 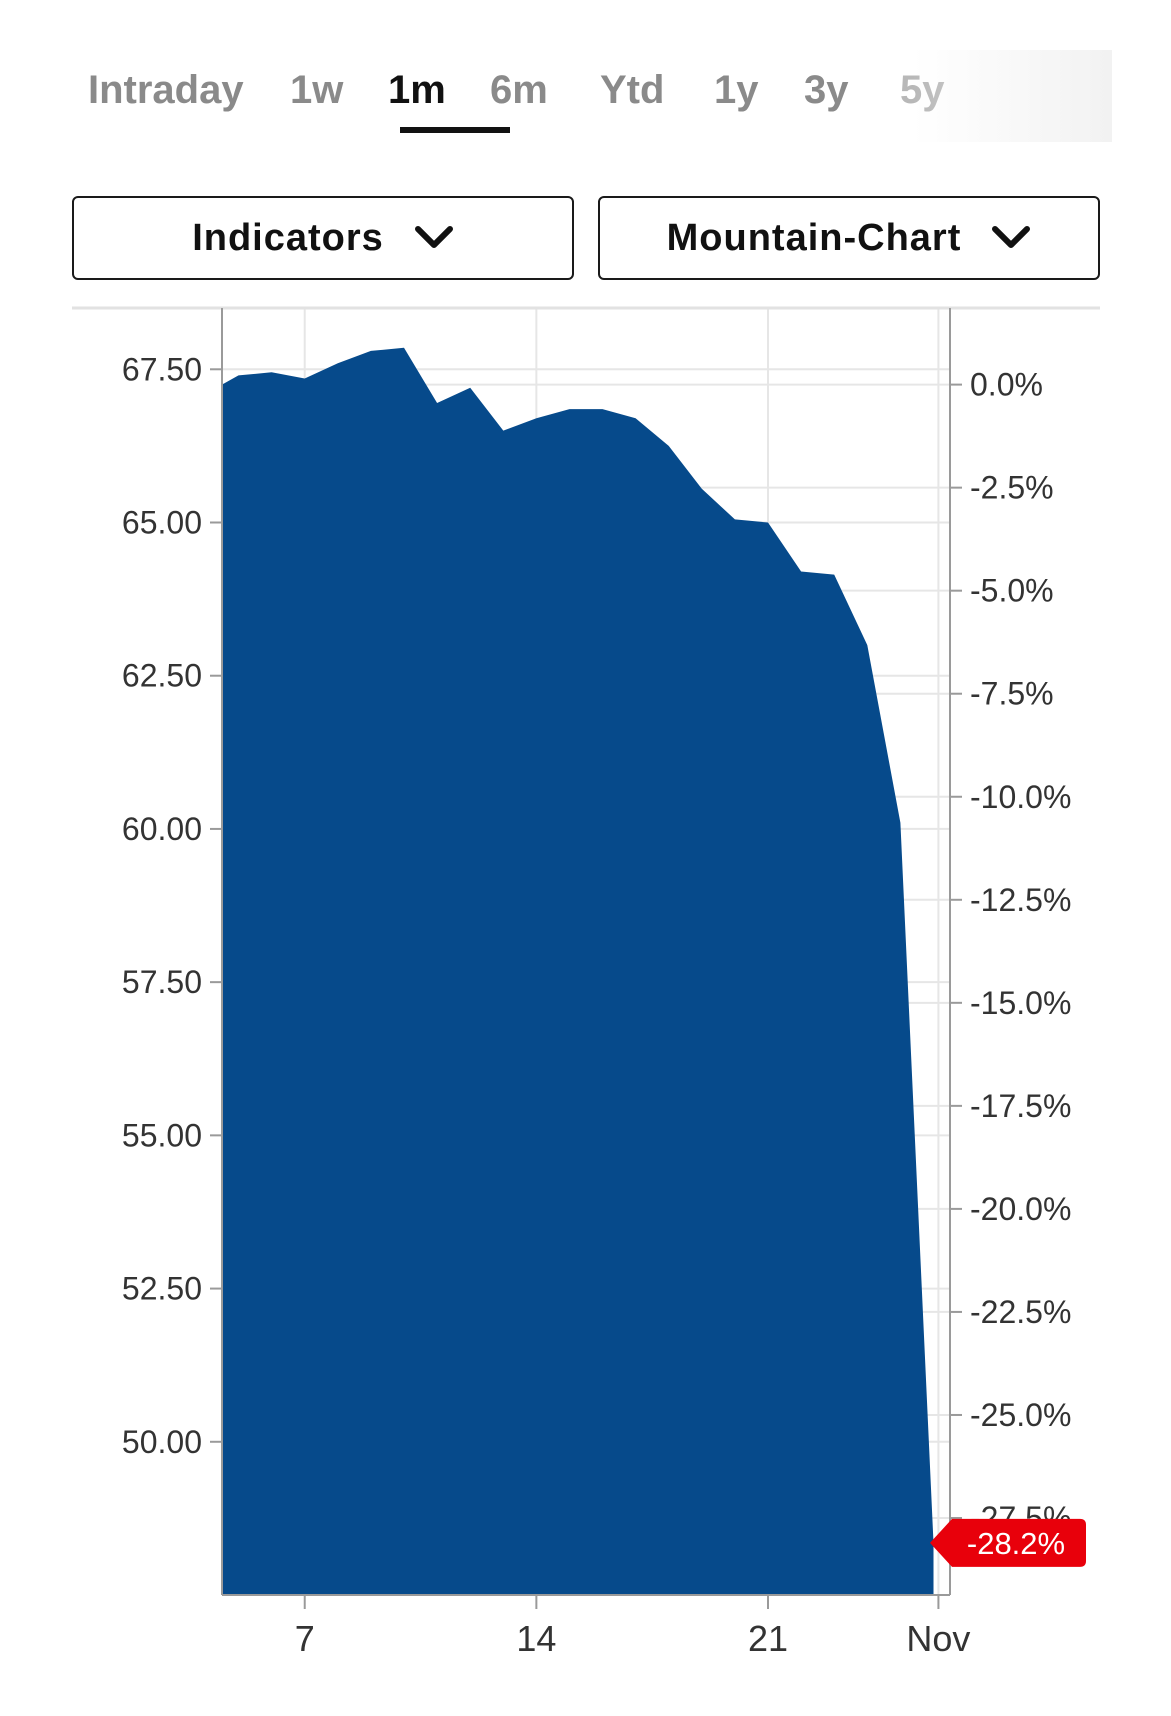 What do you see at coordinates (1012, 591) in the screenshot?
I see `y-tick-label-right: -5.0%` at bounding box center [1012, 591].